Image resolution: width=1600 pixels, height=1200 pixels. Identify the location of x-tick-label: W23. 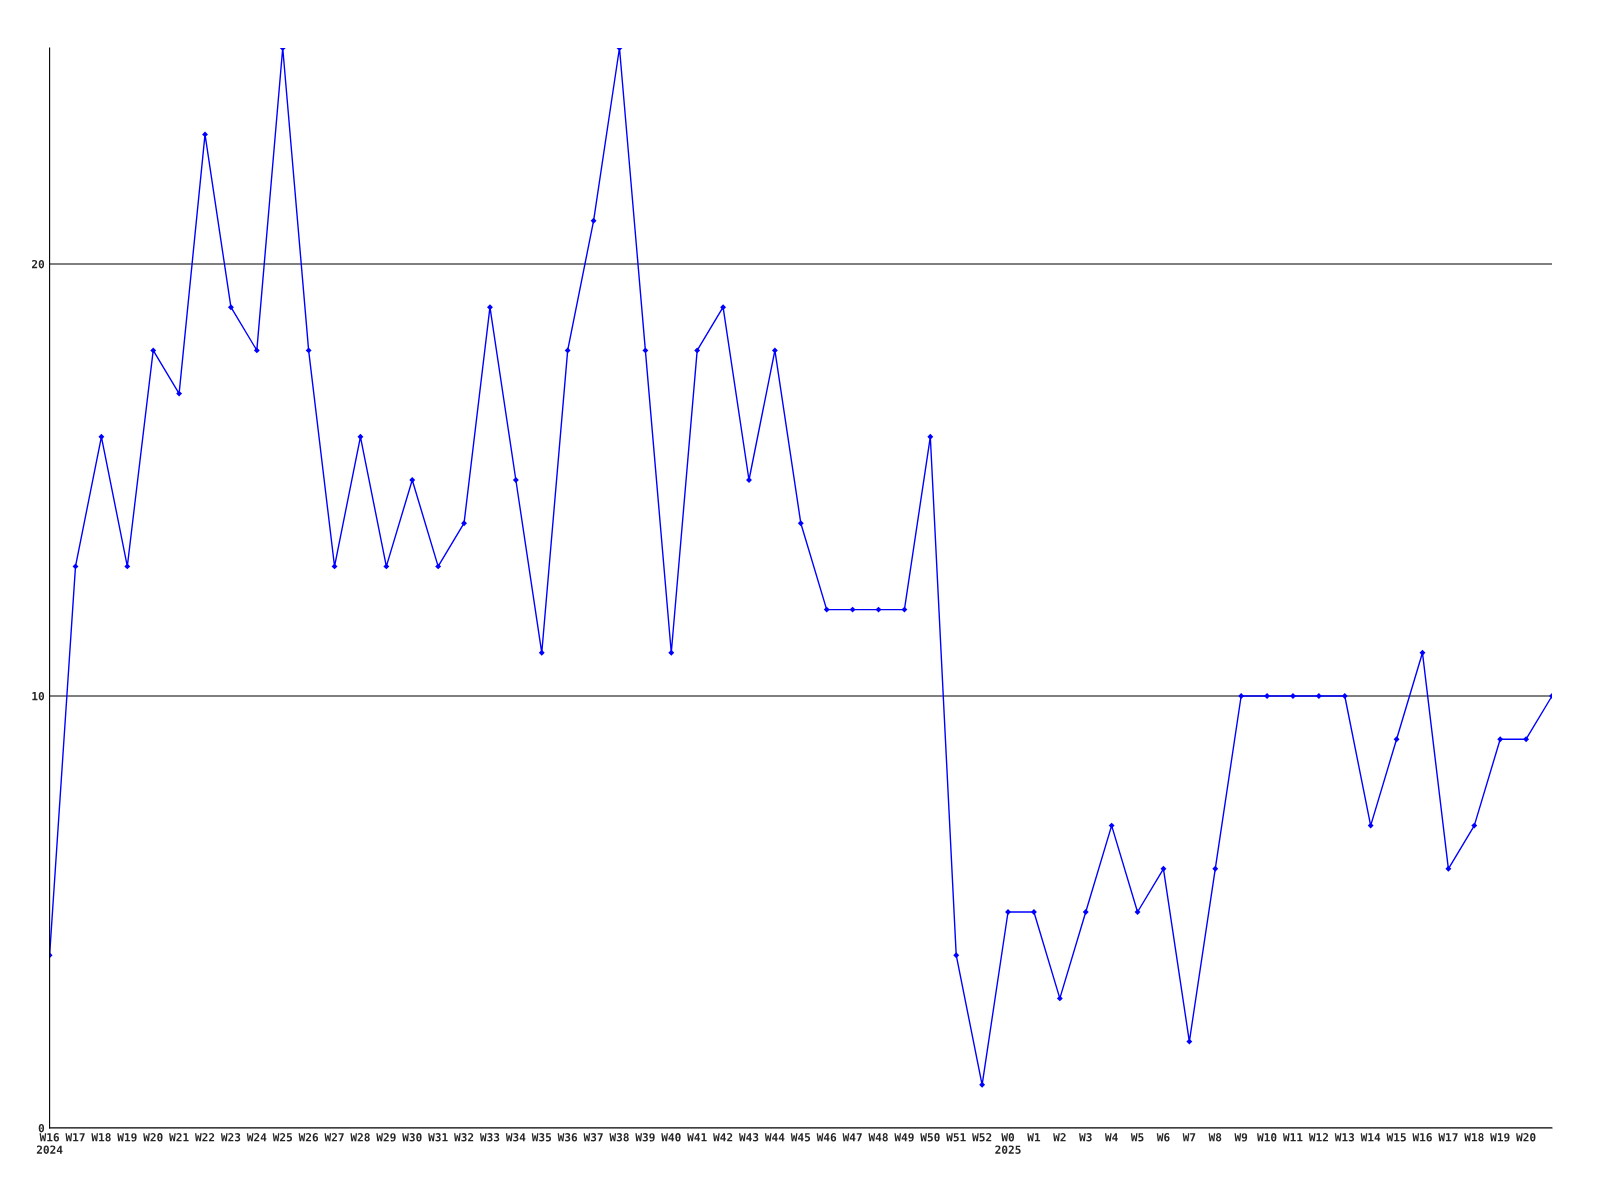
(230, 1137).